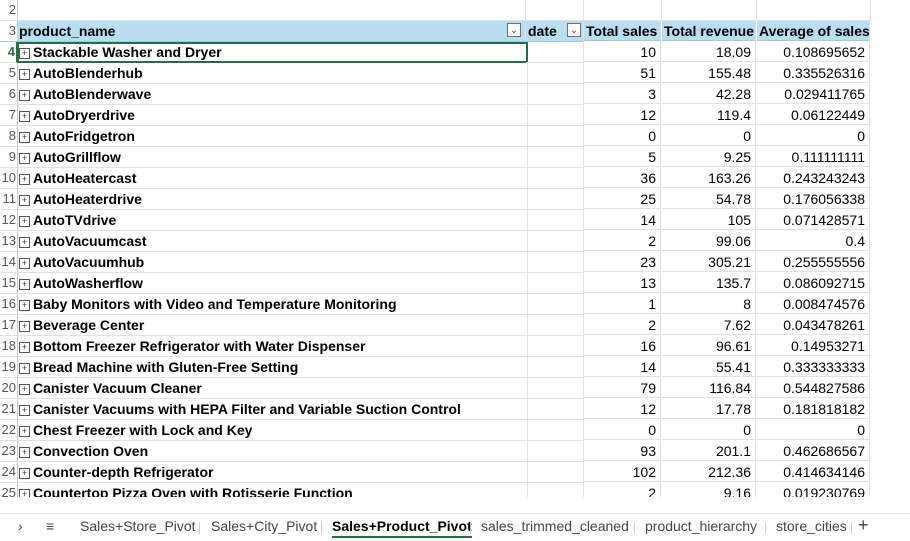 The image size is (910, 541). What do you see at coordinates (9, 199) in the screenshot?
I see `row-number: 11` at bounding box center [9, 199].